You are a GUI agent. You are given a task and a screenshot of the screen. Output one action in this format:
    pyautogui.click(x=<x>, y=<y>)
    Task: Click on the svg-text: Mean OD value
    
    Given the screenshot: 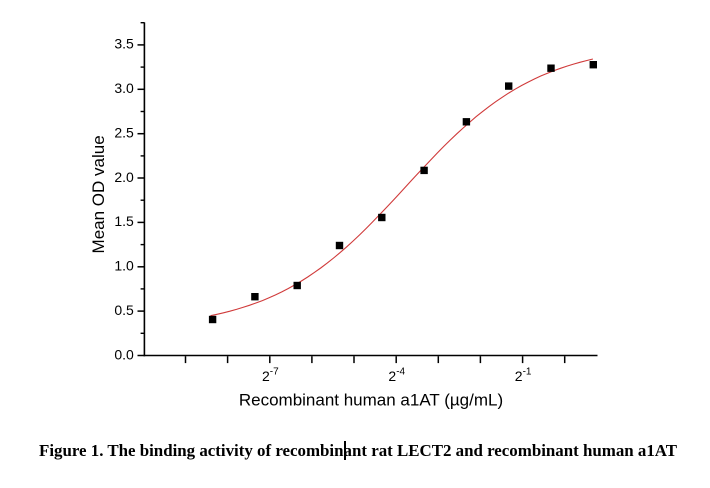 What is the action you would take?
    pyautogui.click(x=98, y=194)
    